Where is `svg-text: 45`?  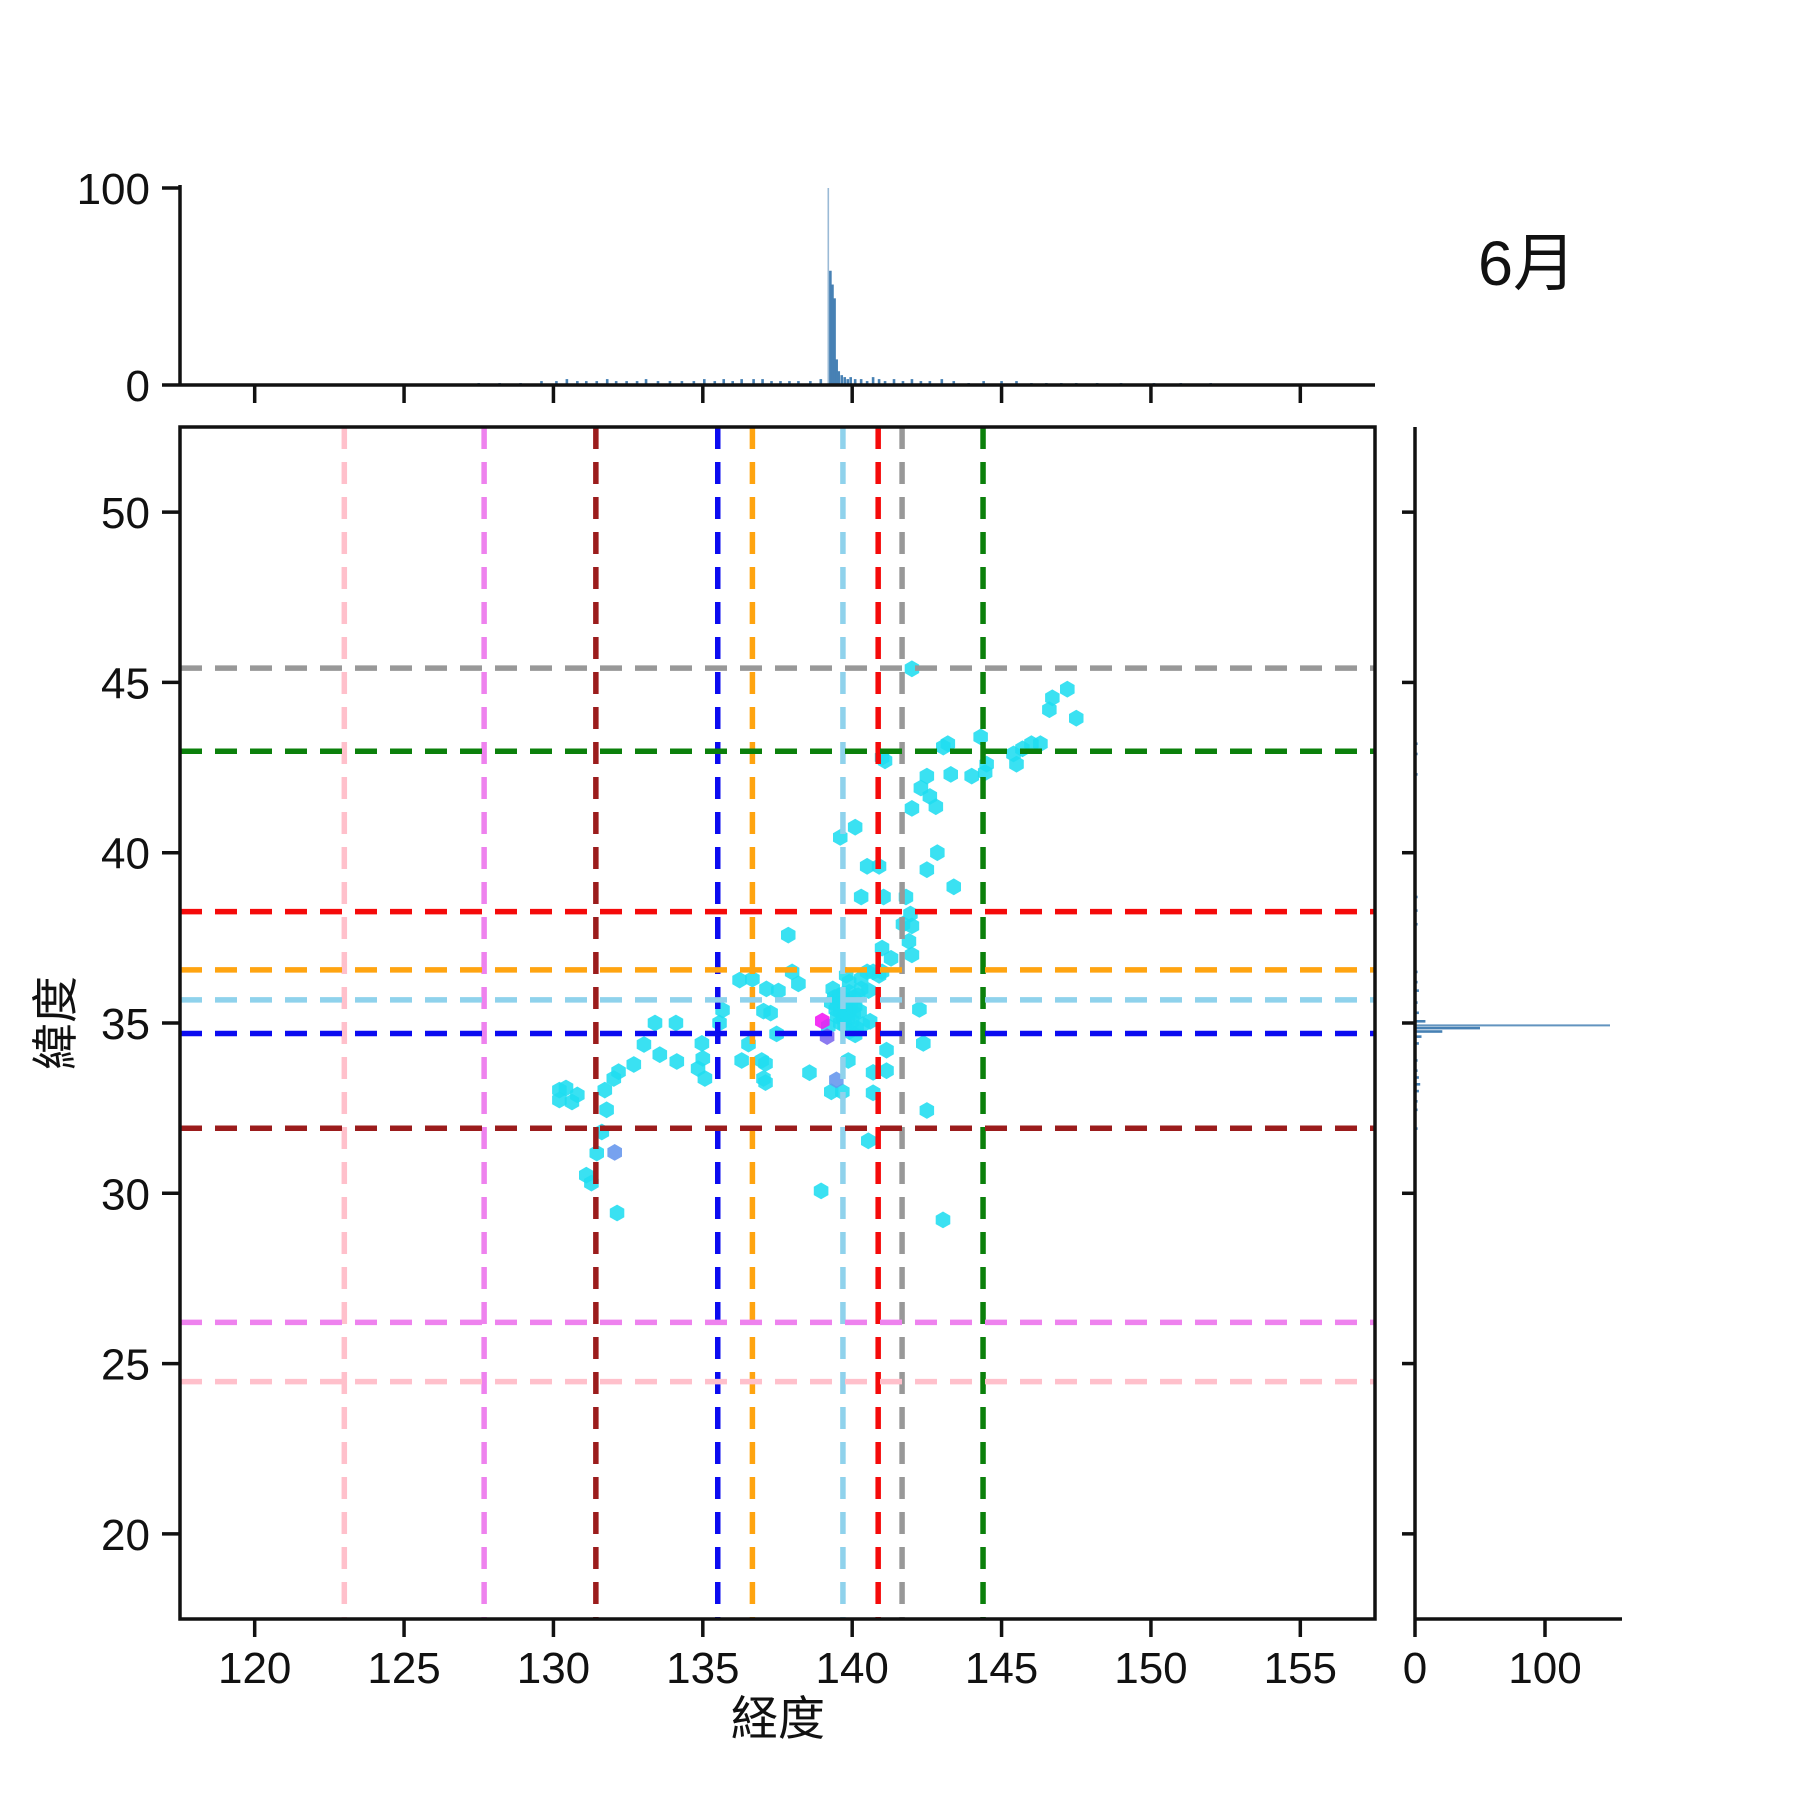
svg-text: 45 is located at coordinates (125, 683).